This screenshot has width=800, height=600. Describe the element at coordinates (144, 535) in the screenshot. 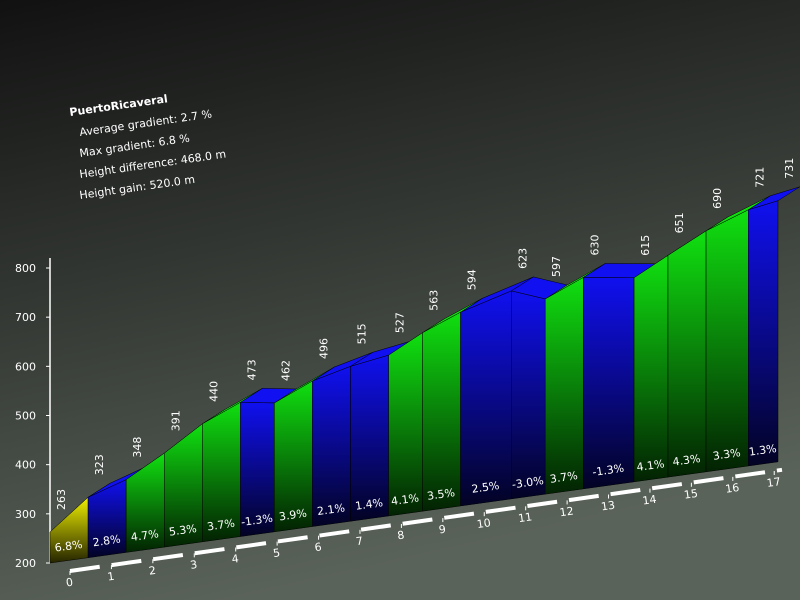

I see `gradient-label: 4.7%` at that location.